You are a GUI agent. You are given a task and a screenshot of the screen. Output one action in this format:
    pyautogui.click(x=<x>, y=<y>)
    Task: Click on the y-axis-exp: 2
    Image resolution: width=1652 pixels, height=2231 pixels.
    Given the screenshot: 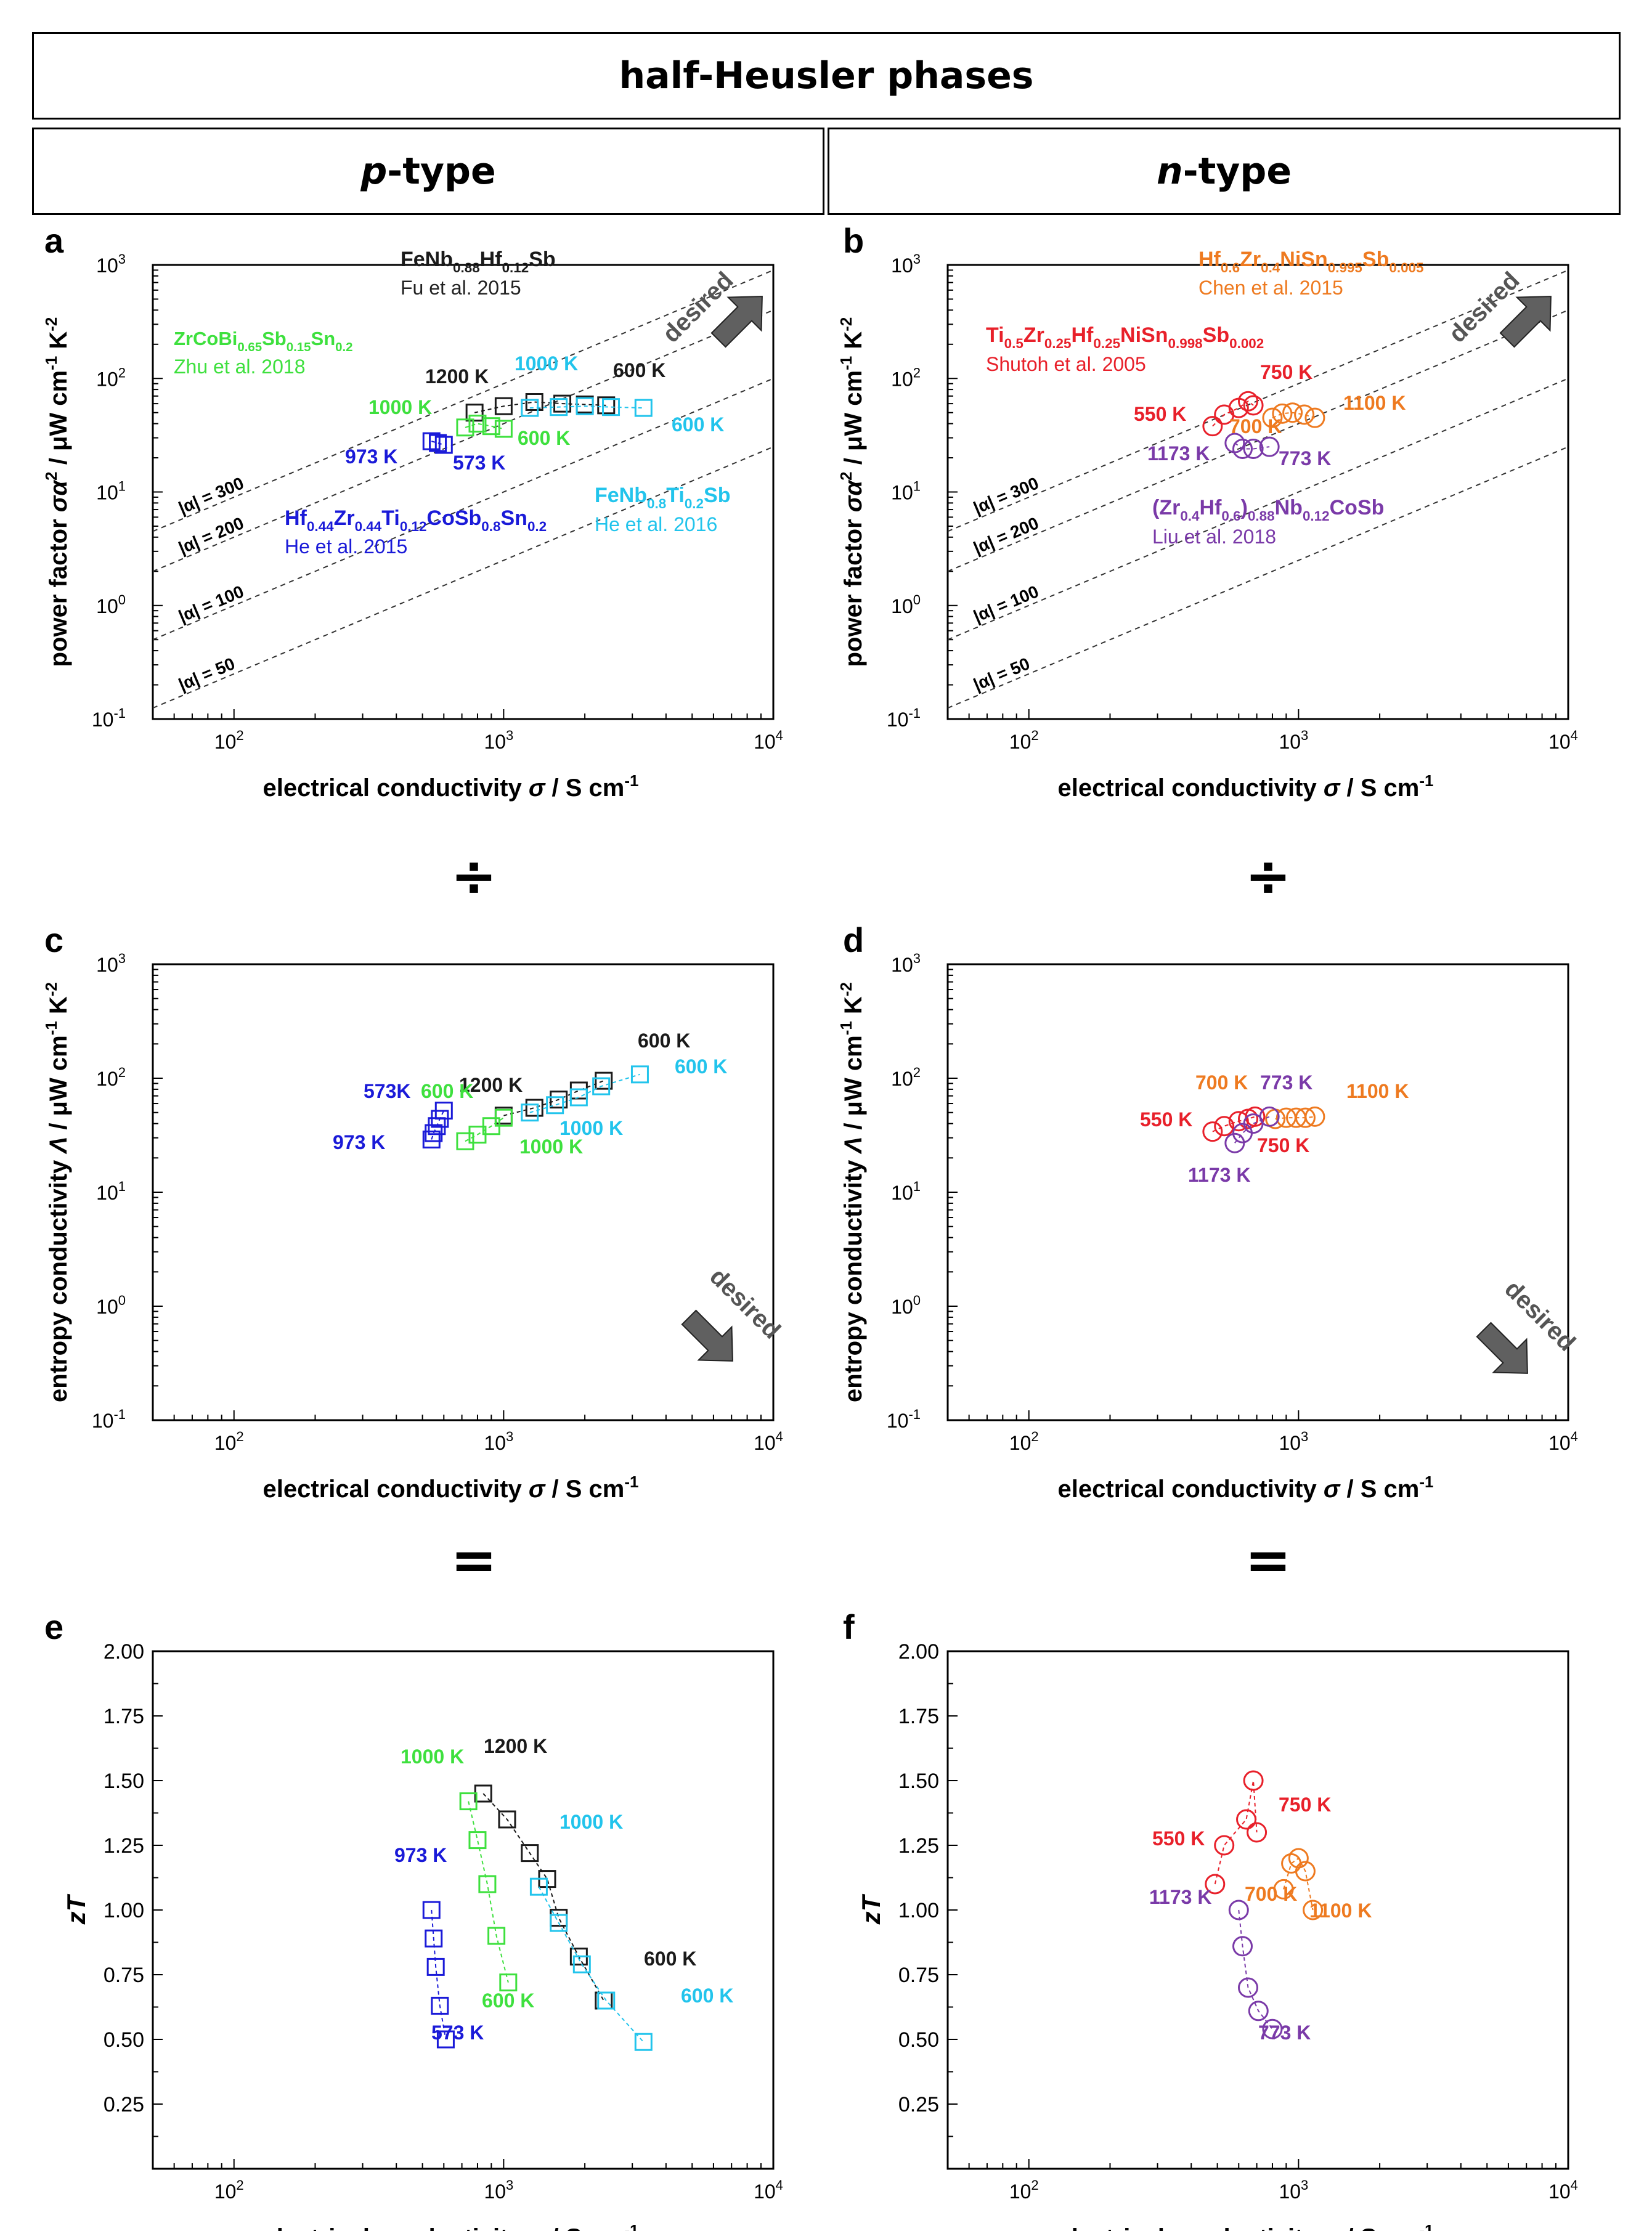 What is the action you would take?
    pyautogui.click(x=51, y=475)
    